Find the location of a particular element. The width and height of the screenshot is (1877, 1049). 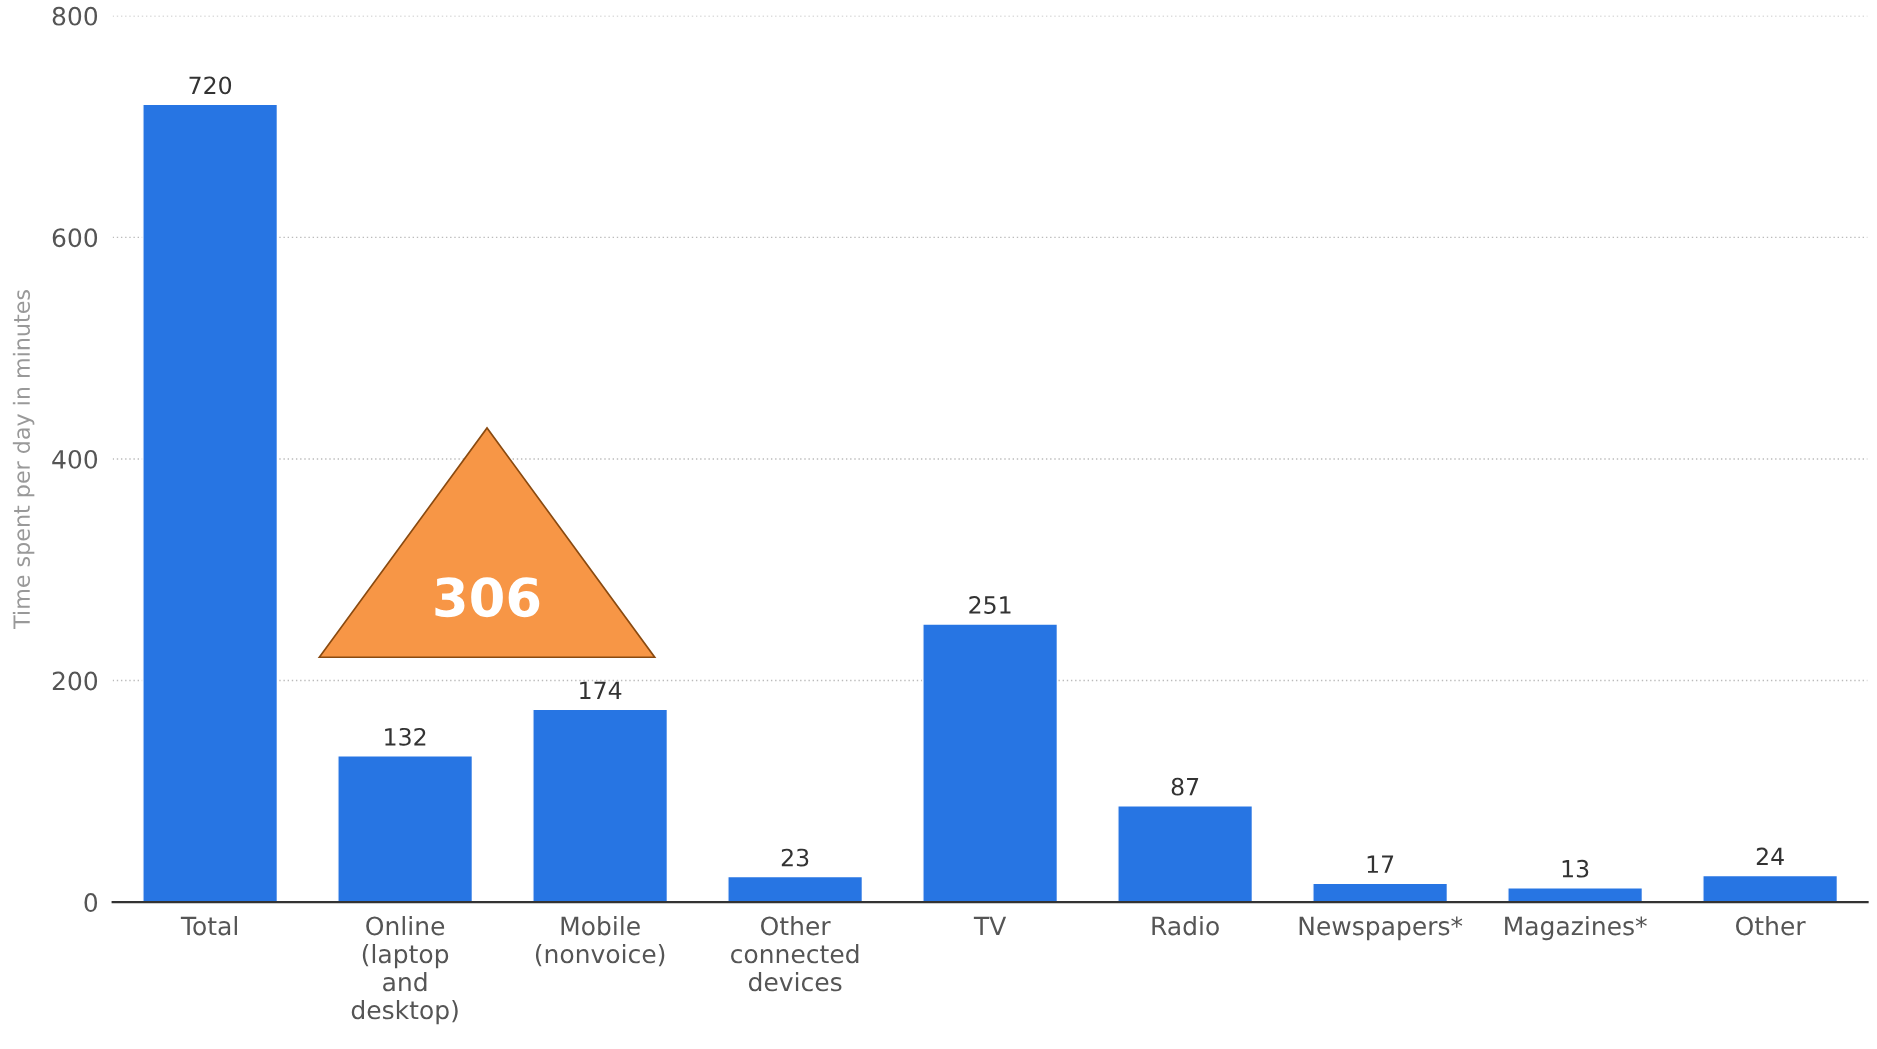

y-tick-label: 800 is located at coordinates (75, 16).